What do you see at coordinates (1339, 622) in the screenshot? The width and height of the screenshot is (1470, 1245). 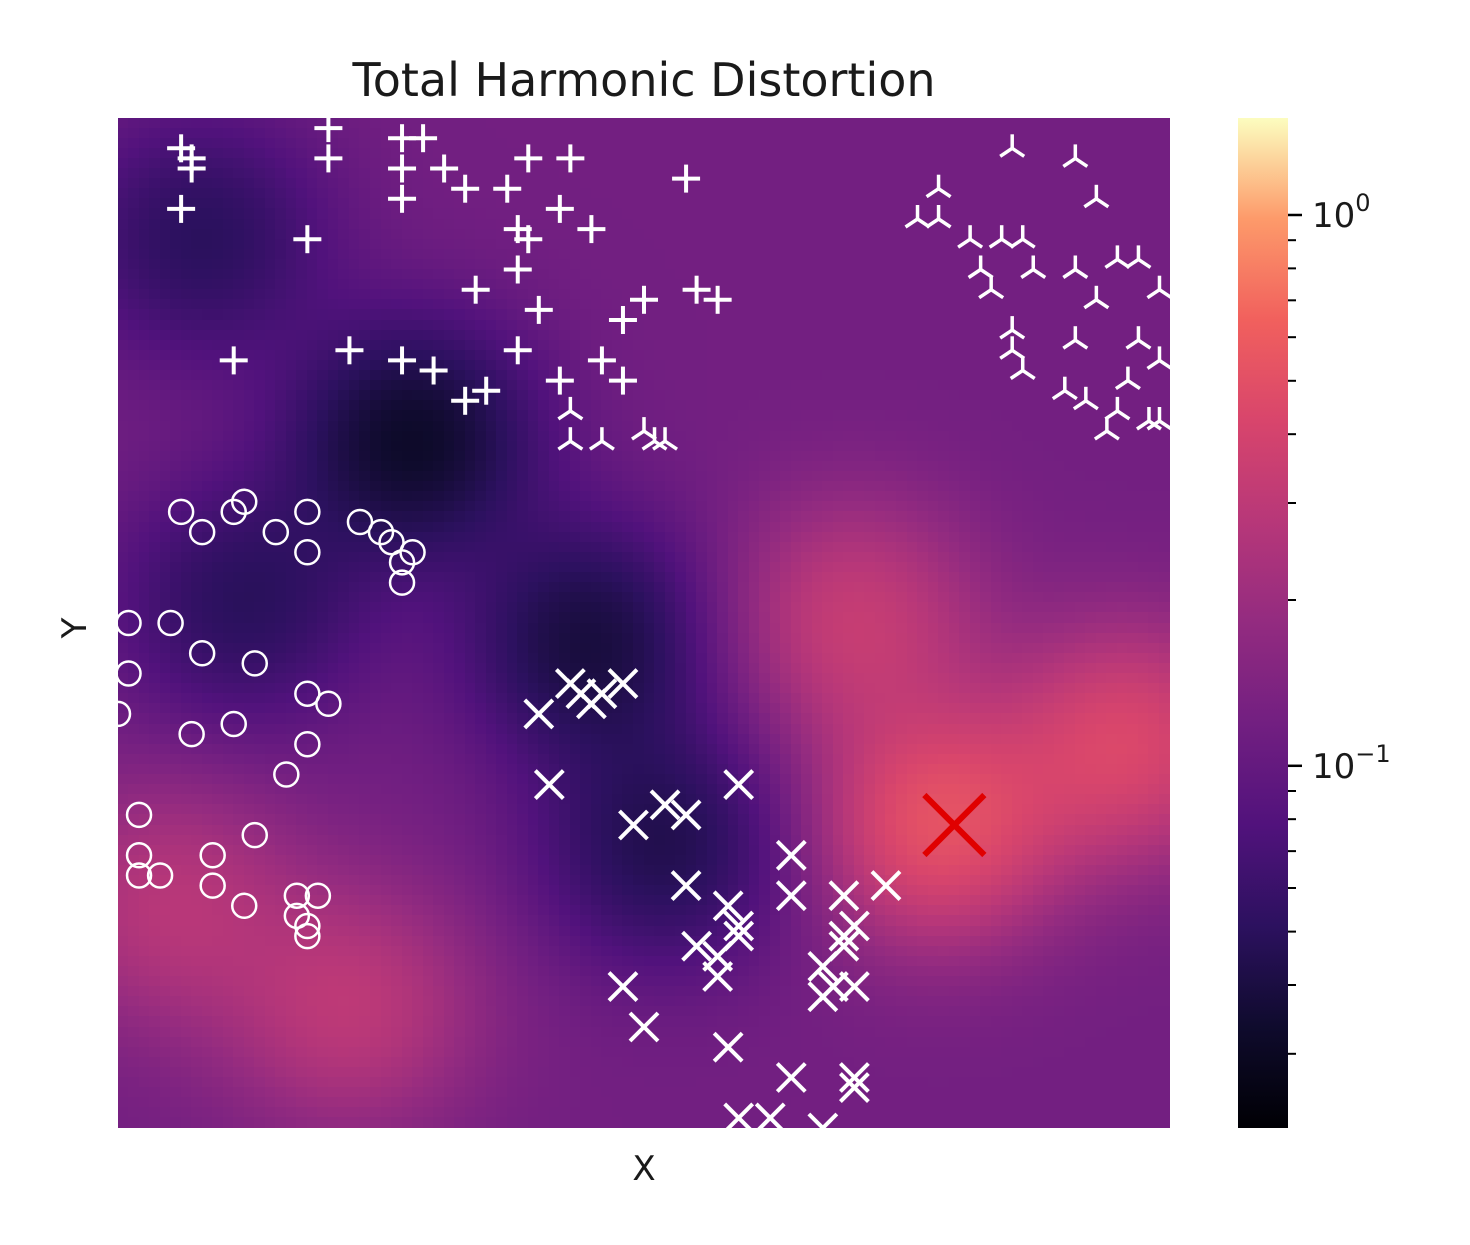 I see `colorbar-ticks: 100 10−1` at bounding box center [1339, 622].